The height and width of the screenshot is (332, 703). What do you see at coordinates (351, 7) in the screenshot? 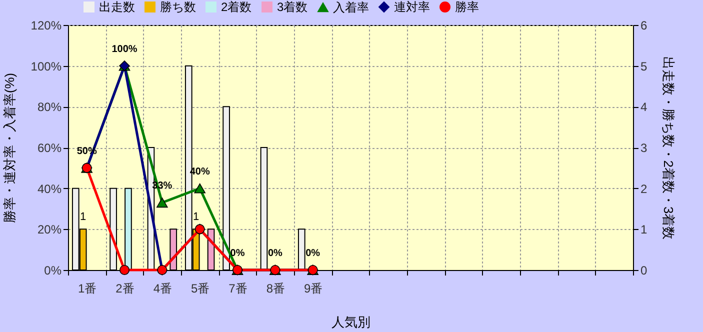
I see `legend-label: 入着率` at bounding box center [351, 7].